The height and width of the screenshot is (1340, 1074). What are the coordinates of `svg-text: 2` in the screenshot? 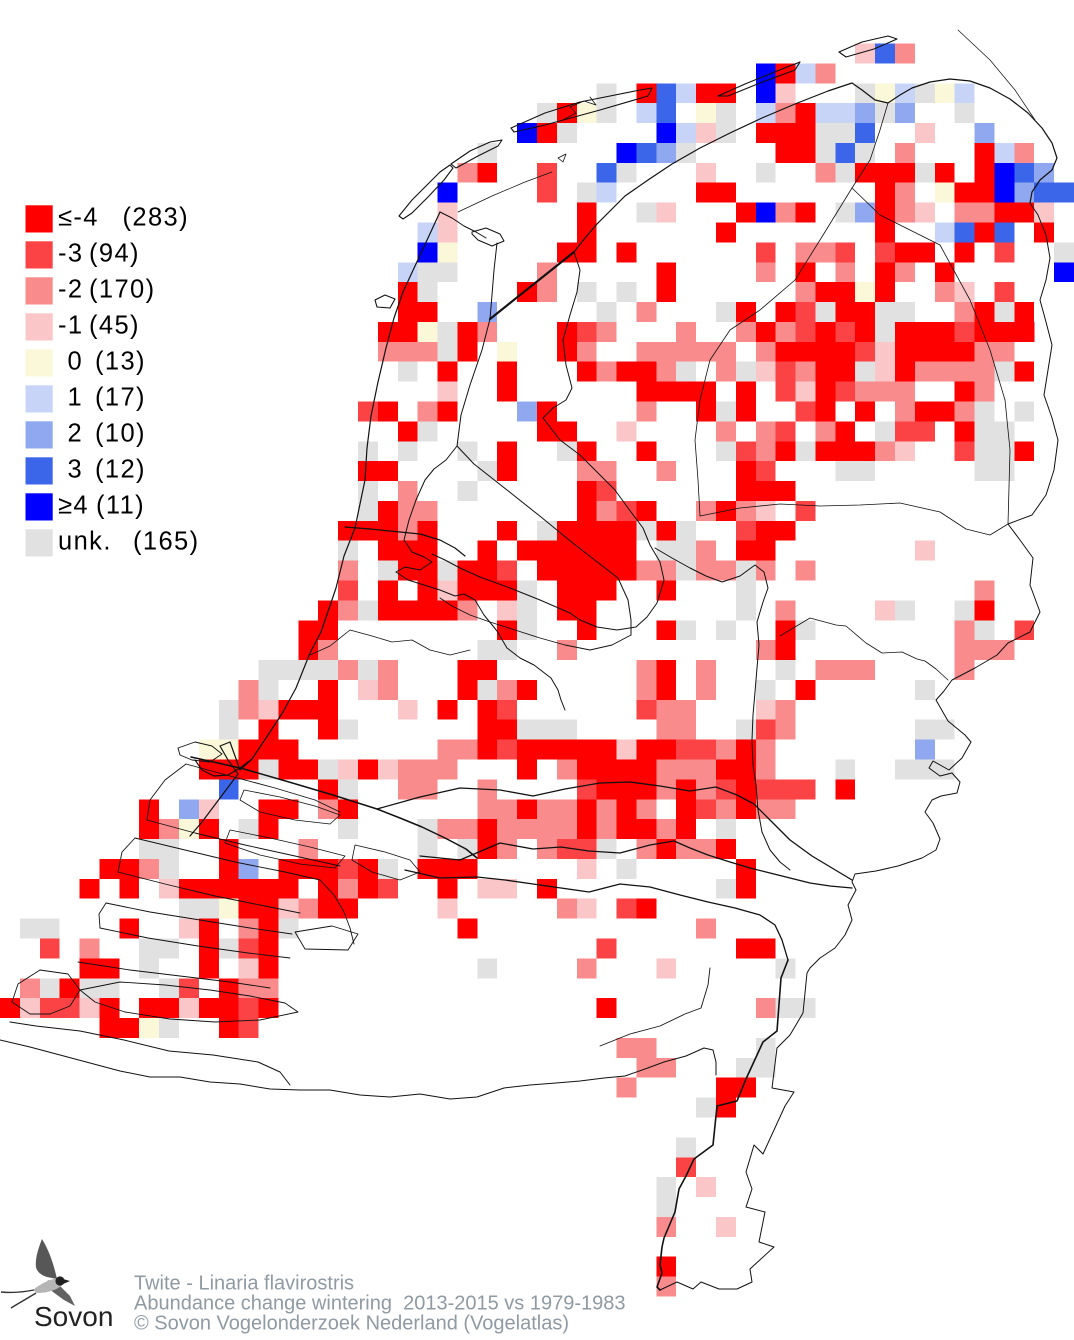 It's located at (76, 433).